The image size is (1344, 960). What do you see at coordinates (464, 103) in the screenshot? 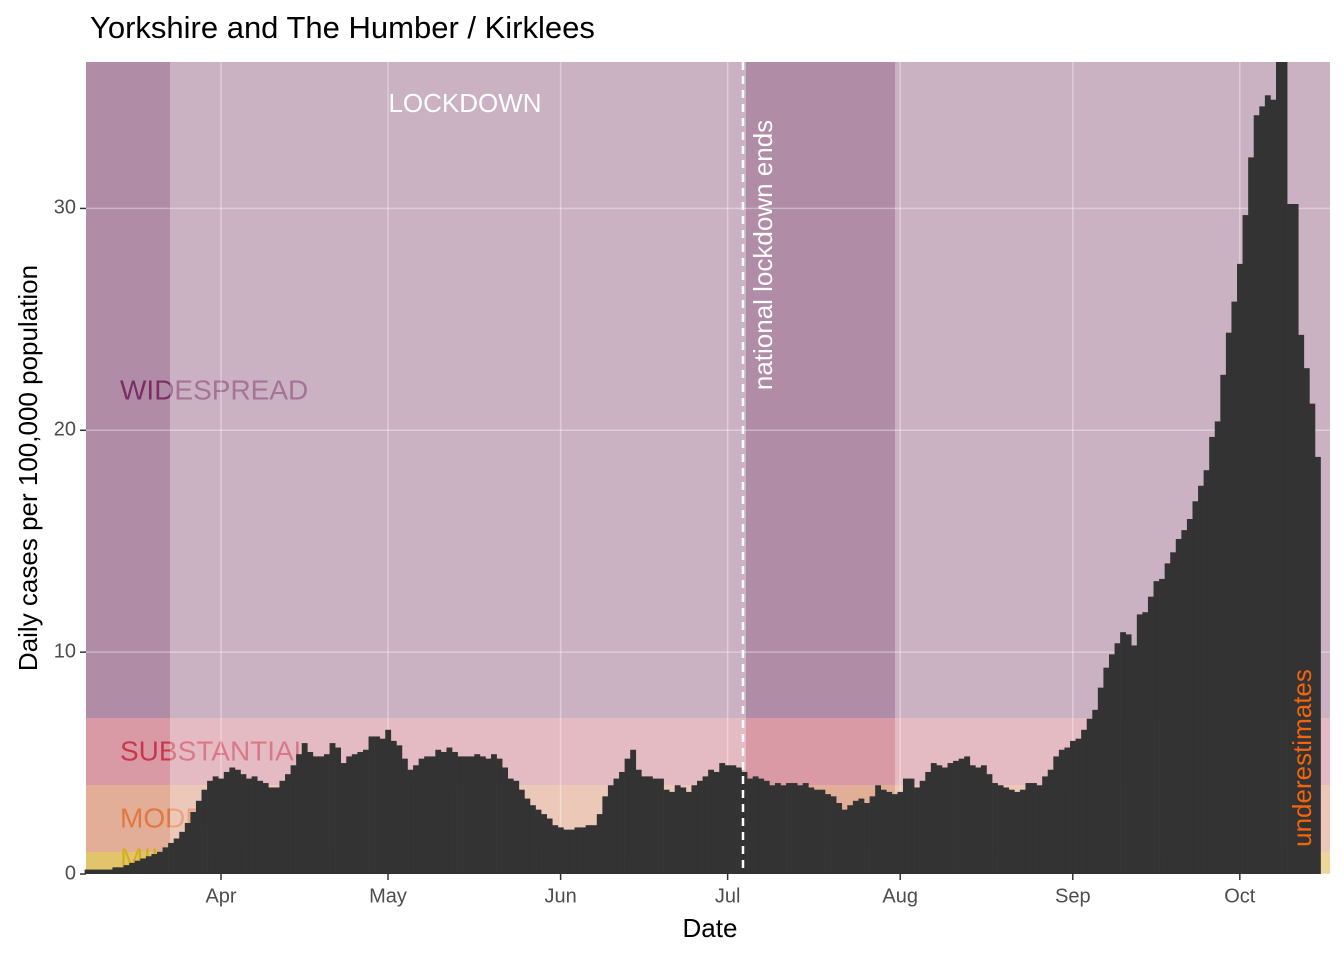
I see `annotation: LOCKDOWN` at bounding box center [464, 103].